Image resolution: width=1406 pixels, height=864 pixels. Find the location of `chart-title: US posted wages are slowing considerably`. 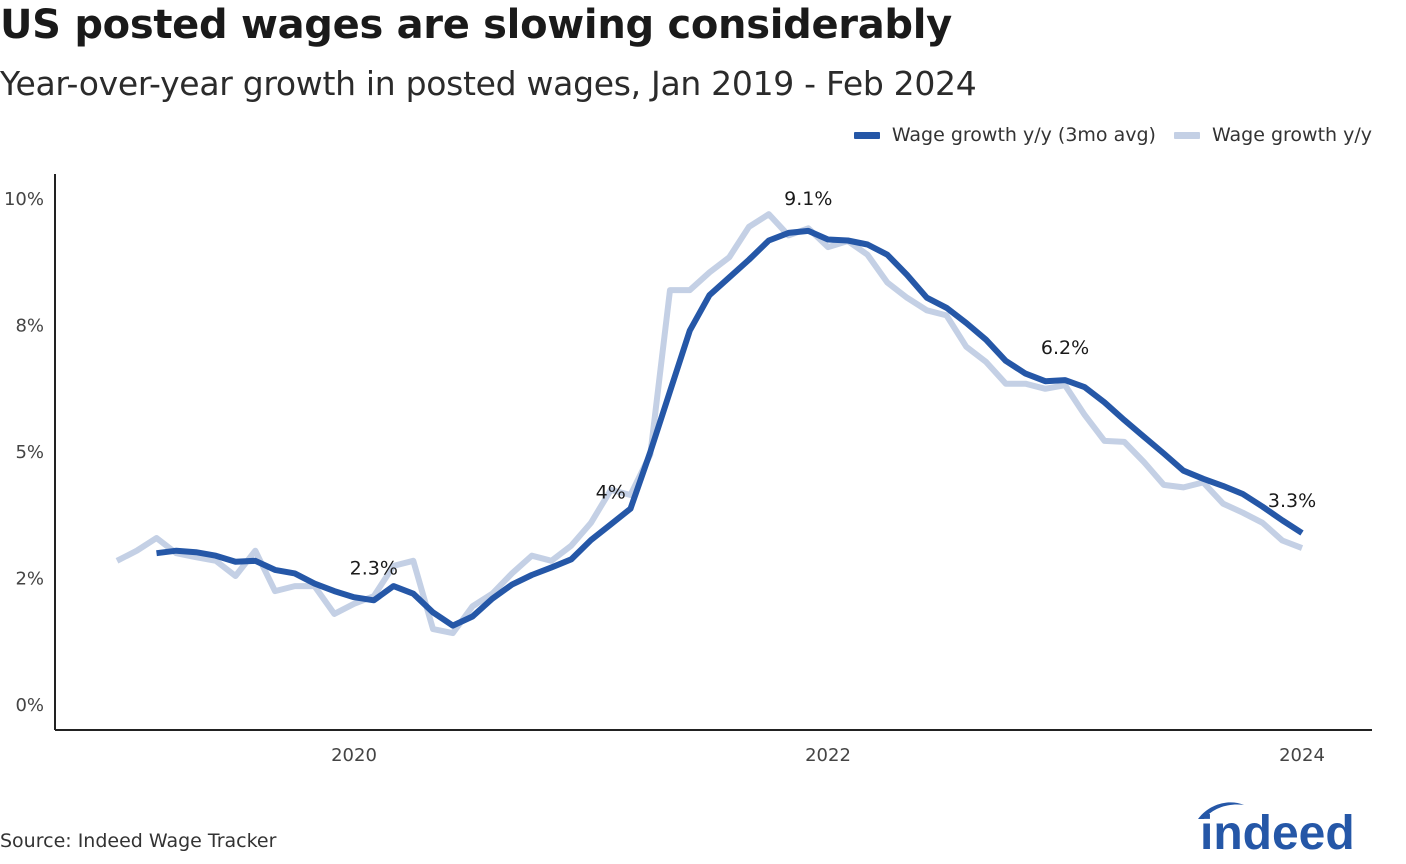

chart-title: US posted wages are slowing considerably is located at coordinates (476, 25).